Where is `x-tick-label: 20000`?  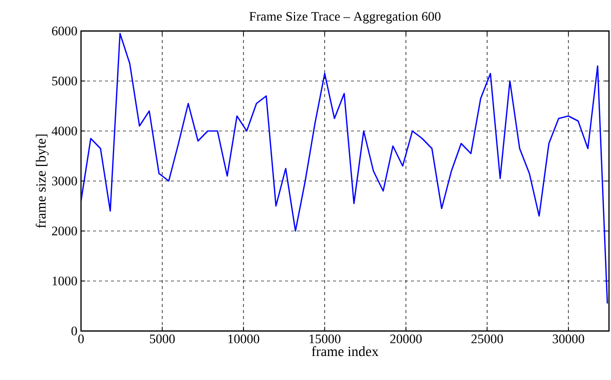
x-tick-label: 20000 is located at coordinates (406, 339).